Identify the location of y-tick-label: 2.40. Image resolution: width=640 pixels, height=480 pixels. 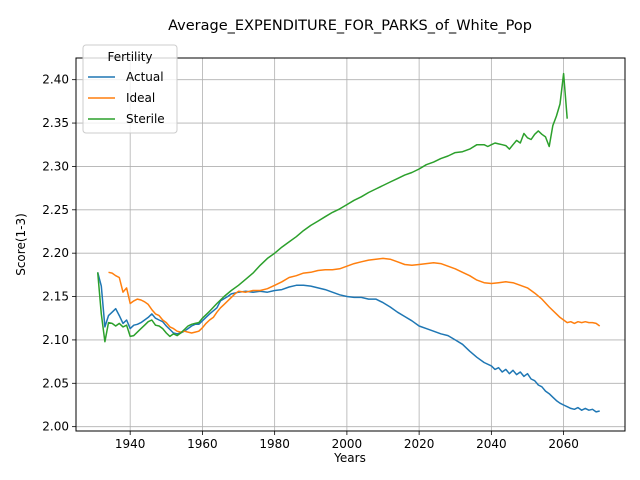
(55, 80).